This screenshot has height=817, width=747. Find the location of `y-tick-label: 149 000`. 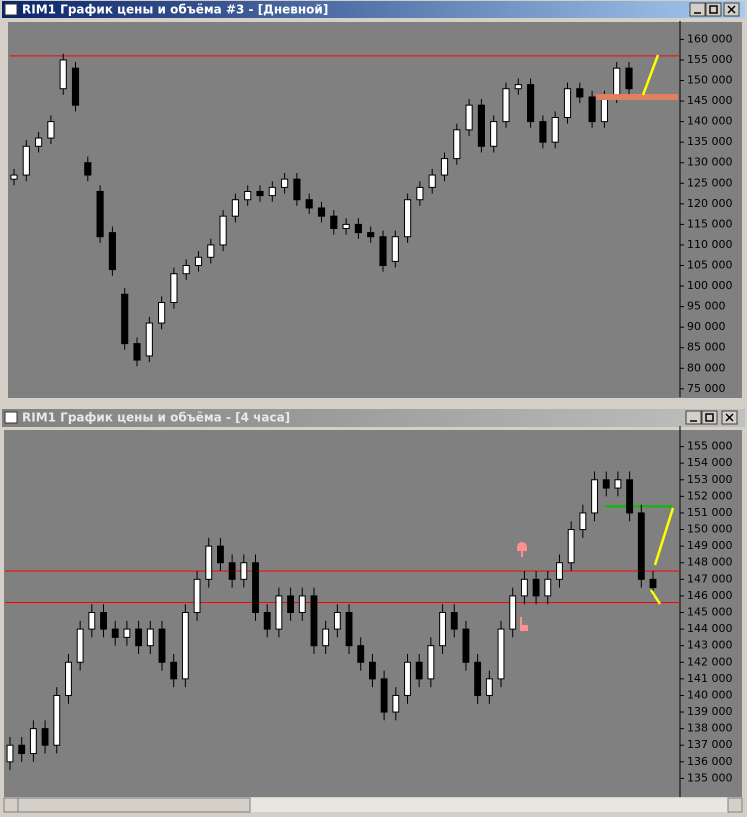

y-tick-label: 149 000 is located at coordinates (710, 545).